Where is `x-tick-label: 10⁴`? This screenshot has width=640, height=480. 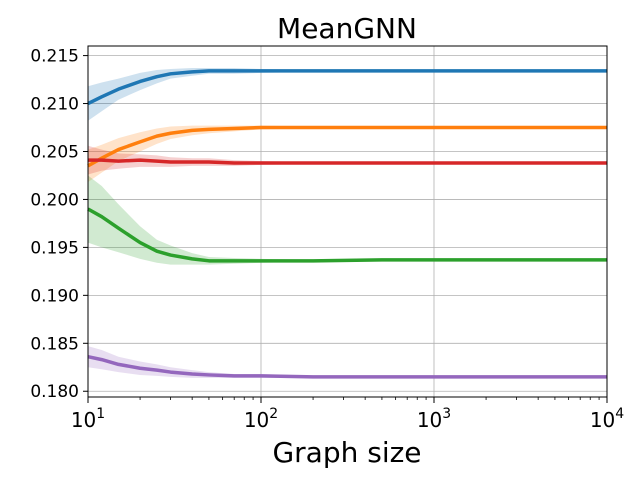 x-tick-label: 10⁴ is located at coordinates (607, 419).